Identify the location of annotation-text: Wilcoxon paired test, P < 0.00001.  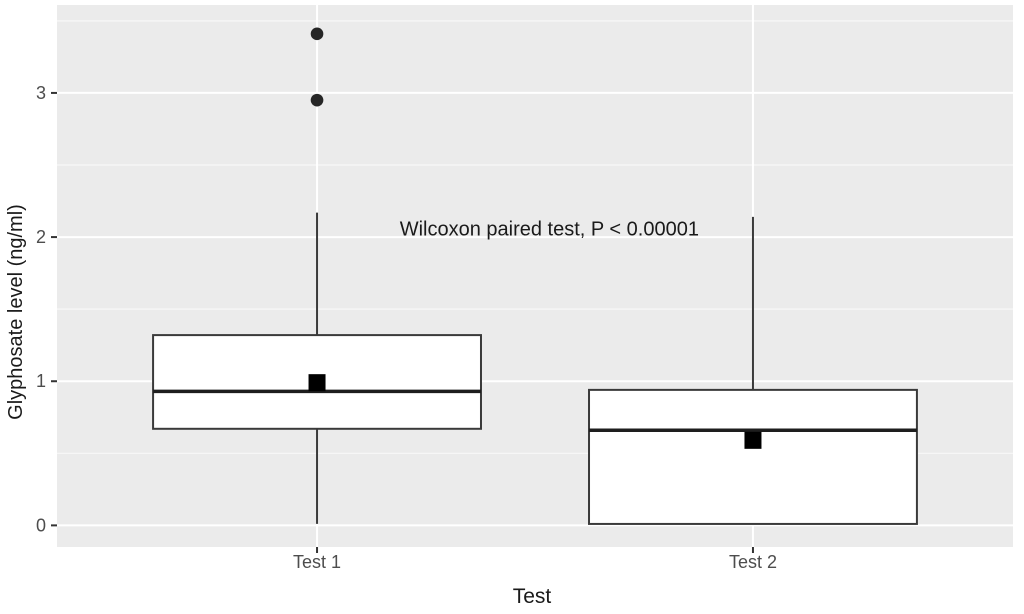
(549, 229).